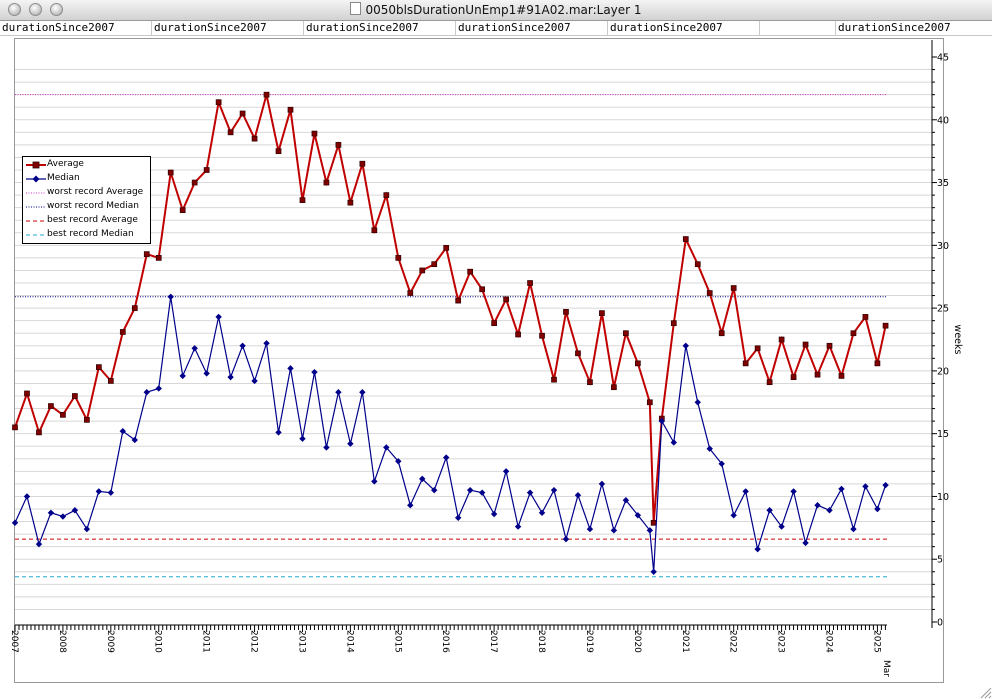 The image size is (992, 699). I want to click on legend-label-worst-average: worst record Average, so click(95, 192).